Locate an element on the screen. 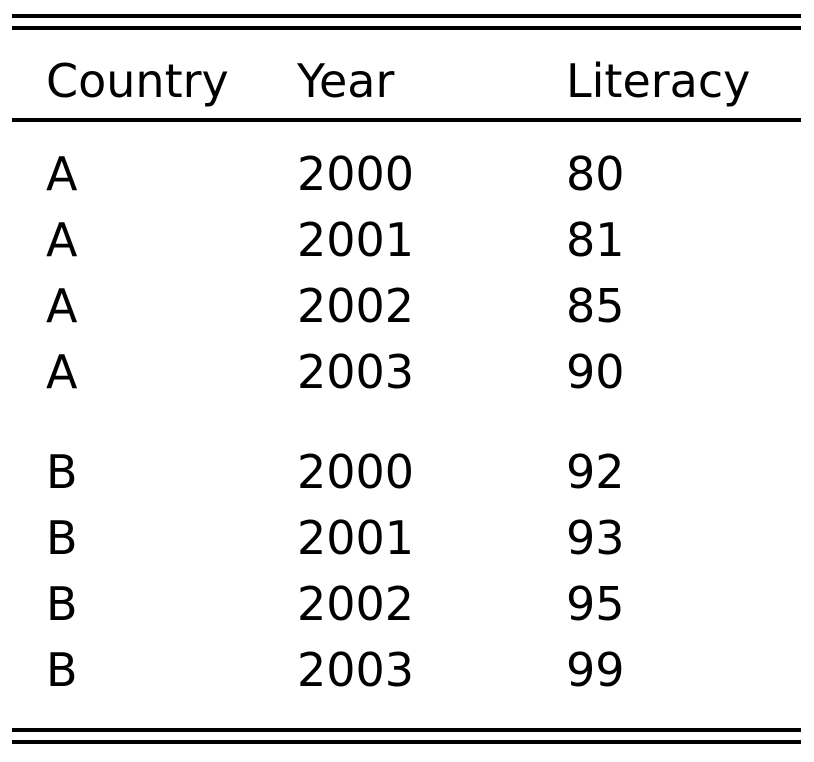  top-rule-inner is located at coordinates (406, 28).